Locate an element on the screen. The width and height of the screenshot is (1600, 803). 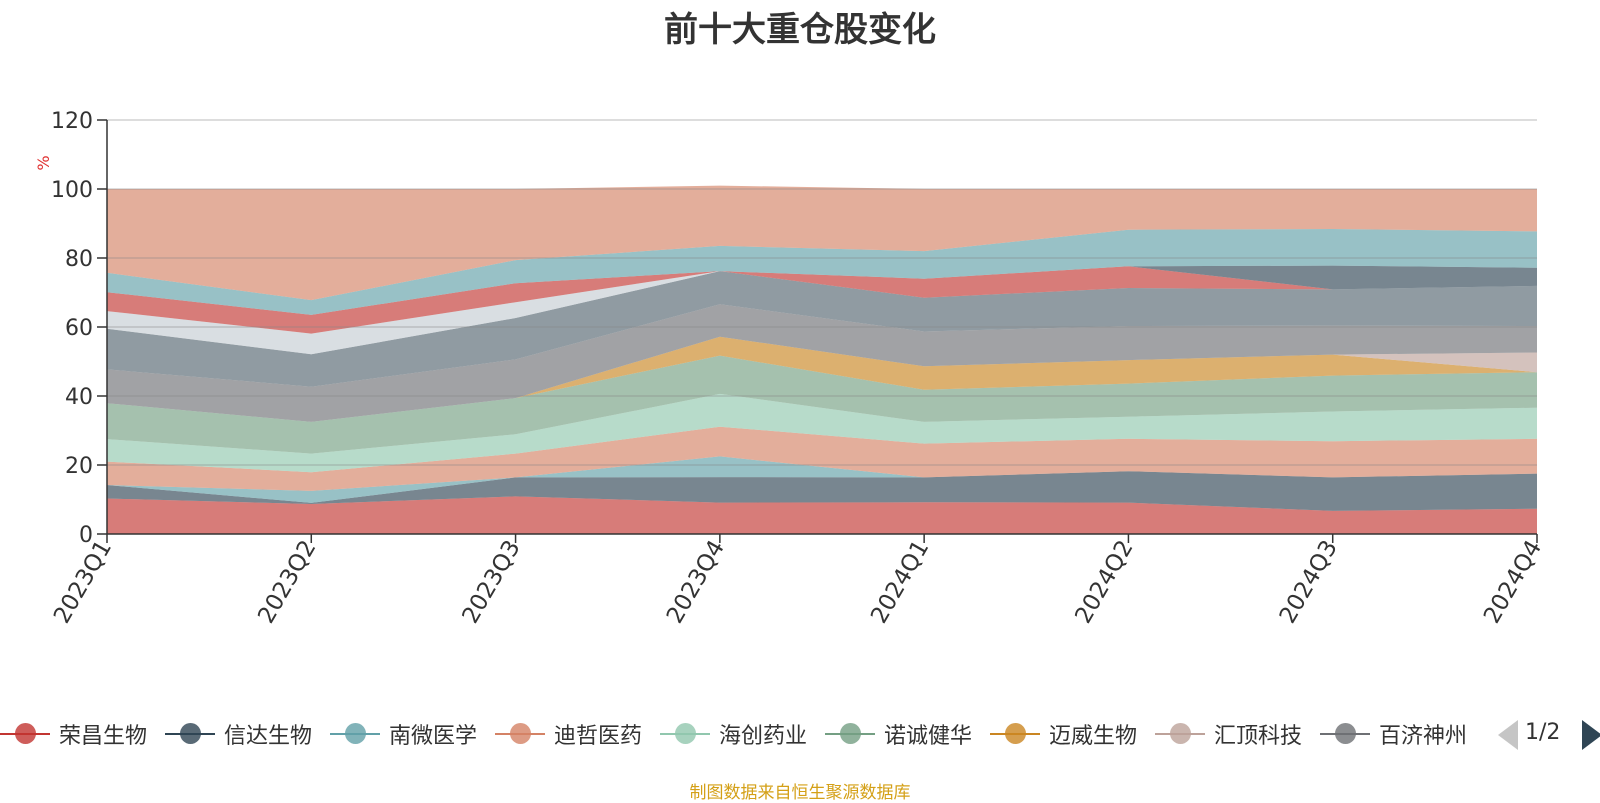
legend-viewport: 荣昌生物 信达生物 南微医学 迪哲医药 海创药业 诺诚健华 迈威生物 汇顶科技 百济神州 is located at coordinates (739, 734).